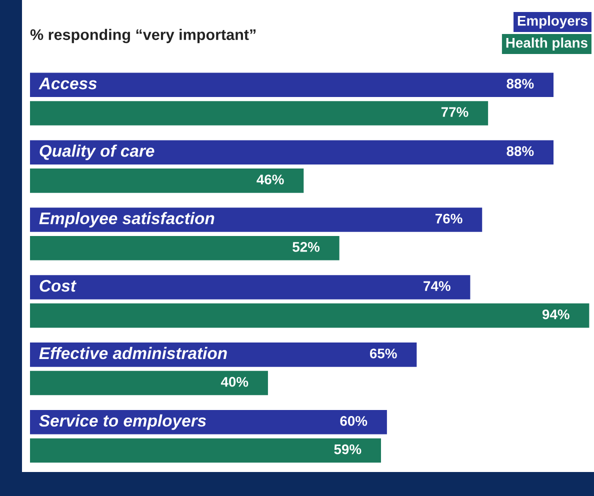 This screenshot has width=594, height=496. Describe the element at coordinates (553, 22) in the screenshot. I see `text: Employers` at that location.